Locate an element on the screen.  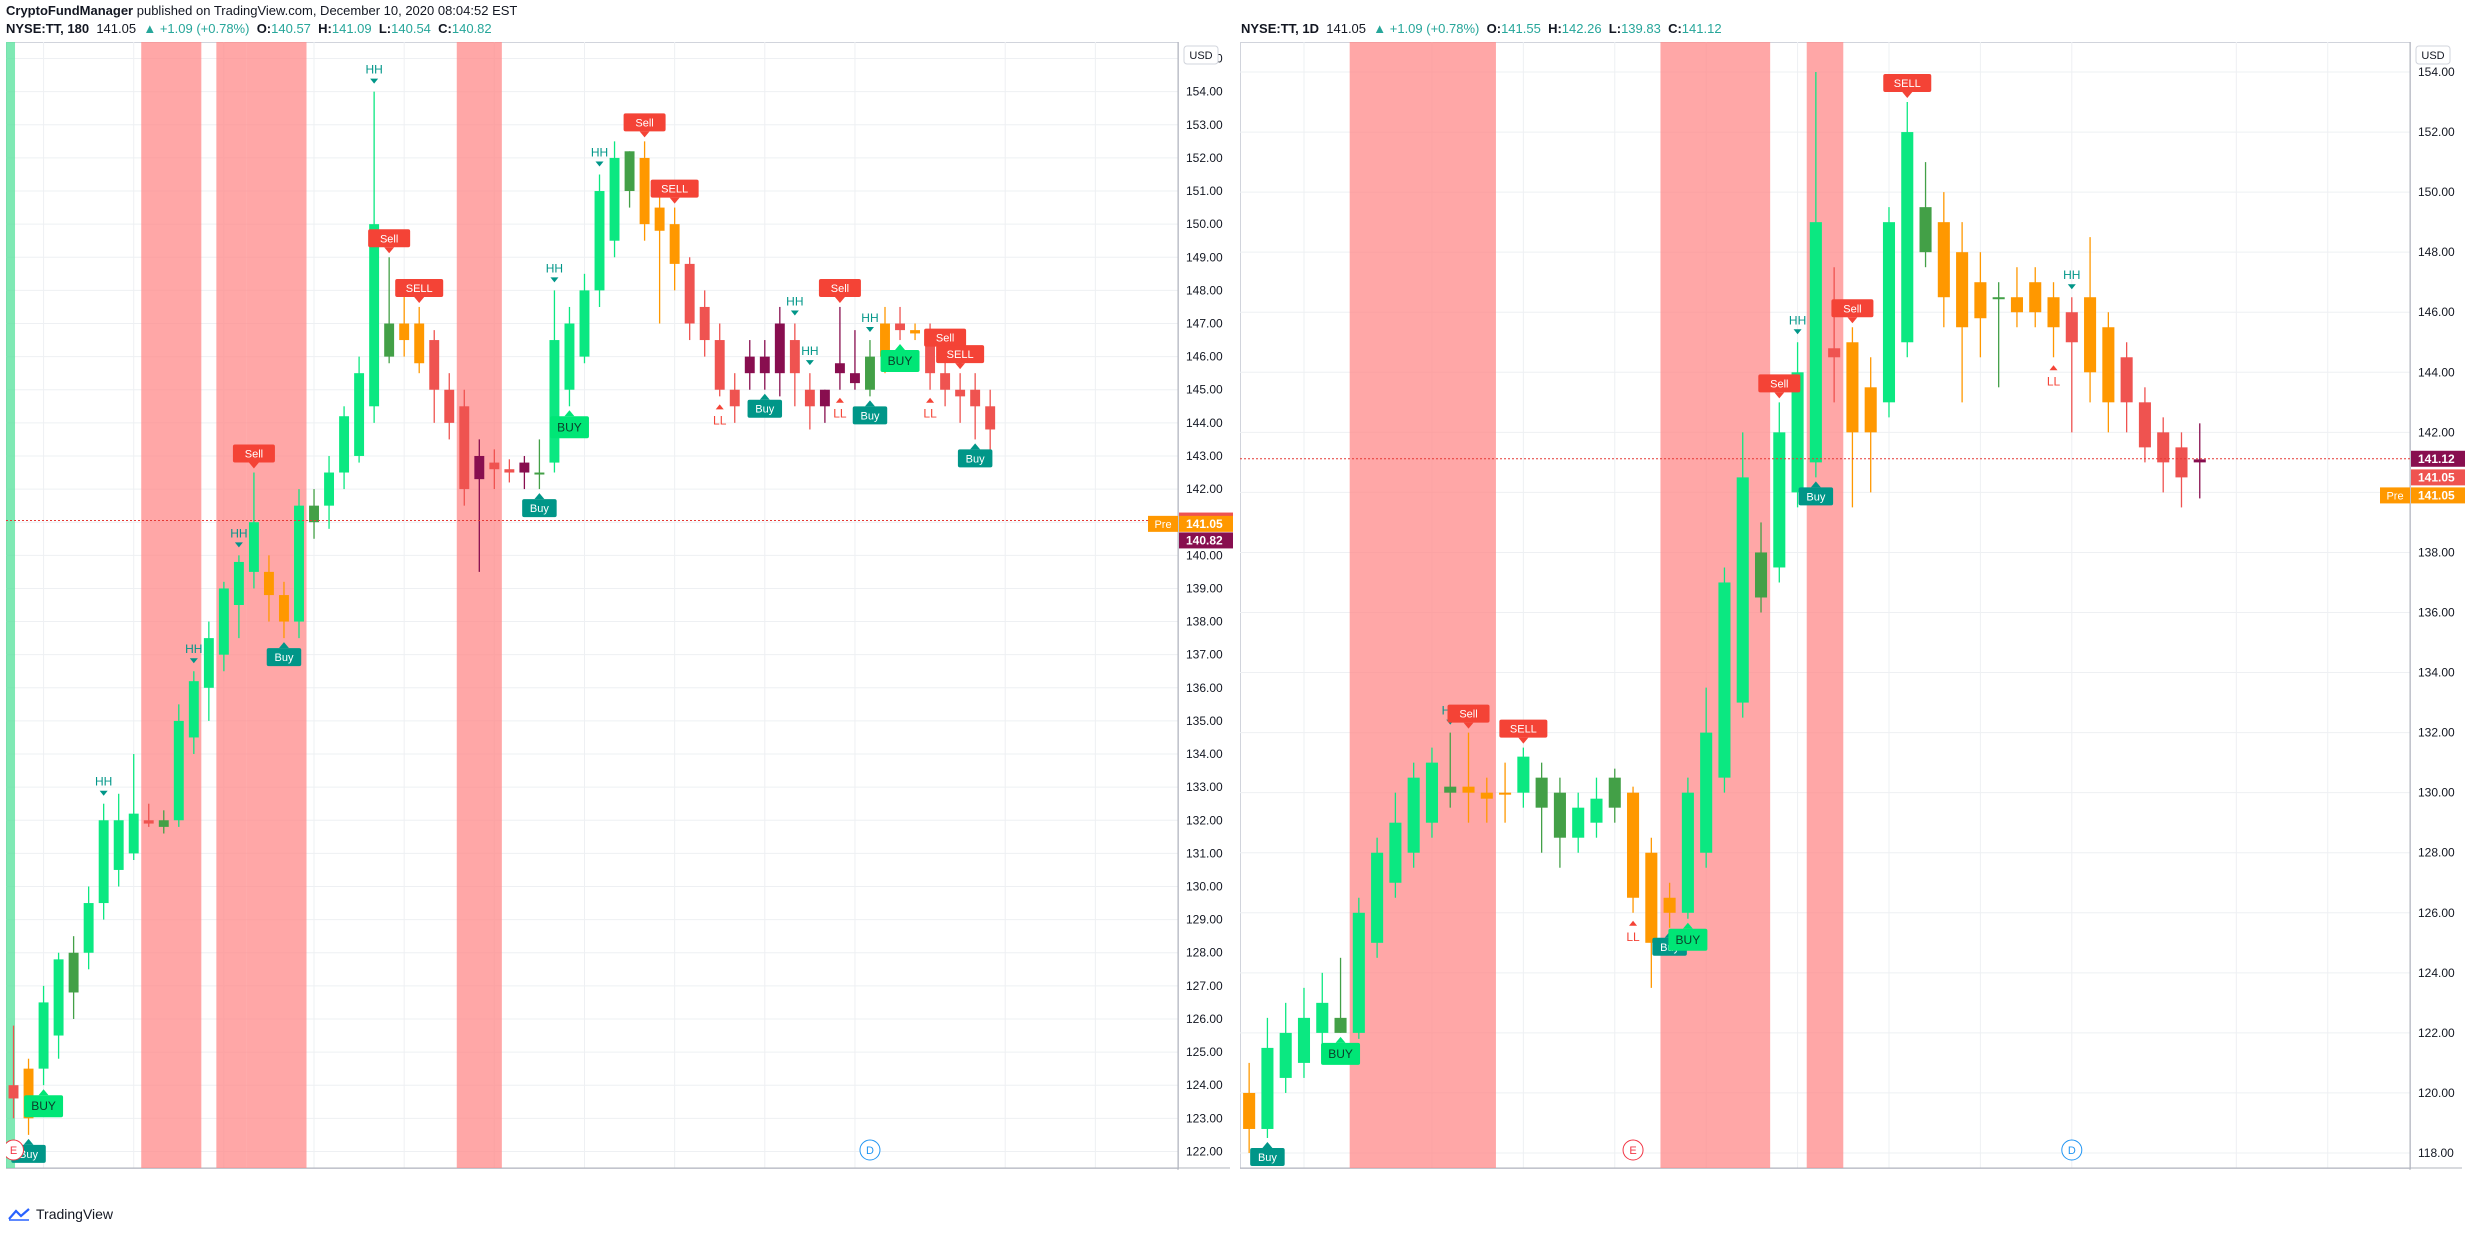
price-tag-text: 141.05 is located at coordinates (1204, 524).